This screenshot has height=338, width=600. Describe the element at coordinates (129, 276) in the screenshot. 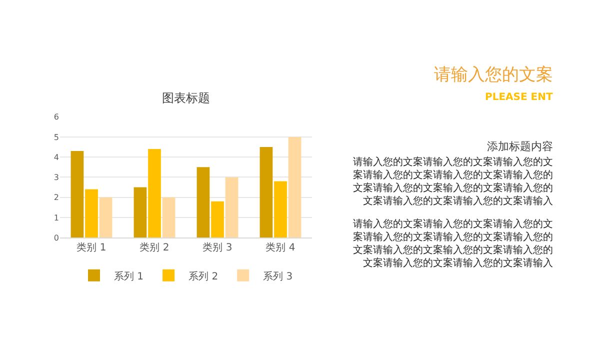

I see `legend-label: 系列 1` at that location.